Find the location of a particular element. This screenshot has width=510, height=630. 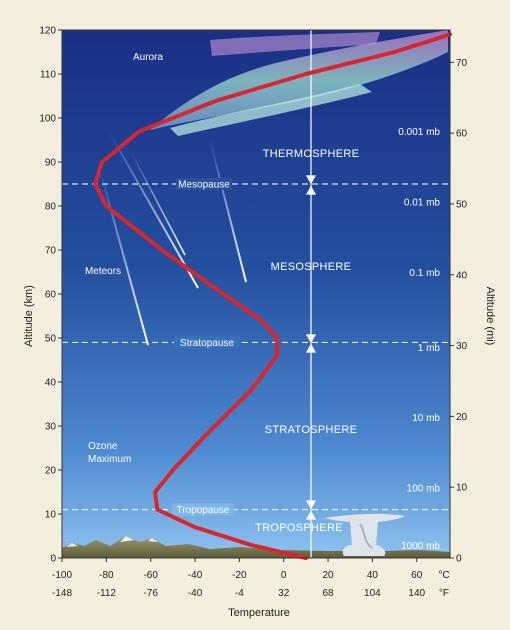

celsius-tick-label: -80 is located at coordinates (106, 575).